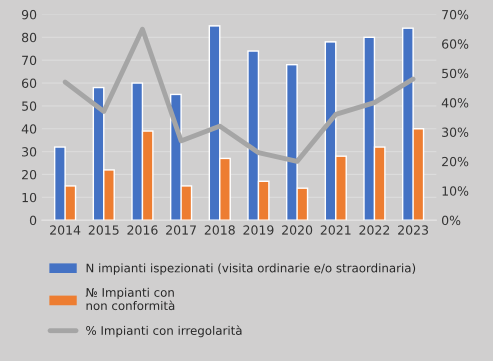 Image resolution: width=493 pixels, height=361 pixels. I want to click on x-tick-label: 2018, so click(219, 230).